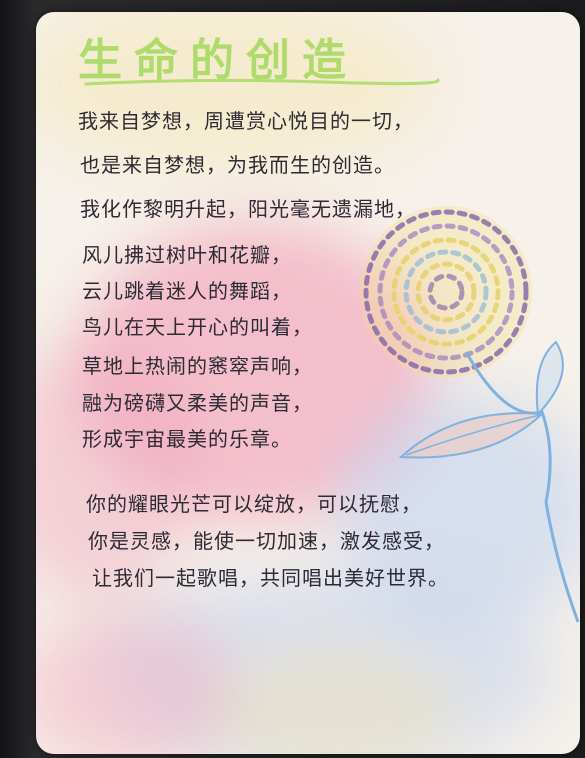 This screenshot has height=758, width=585. I want to click on leaf-large-vein, so click(473, 435).